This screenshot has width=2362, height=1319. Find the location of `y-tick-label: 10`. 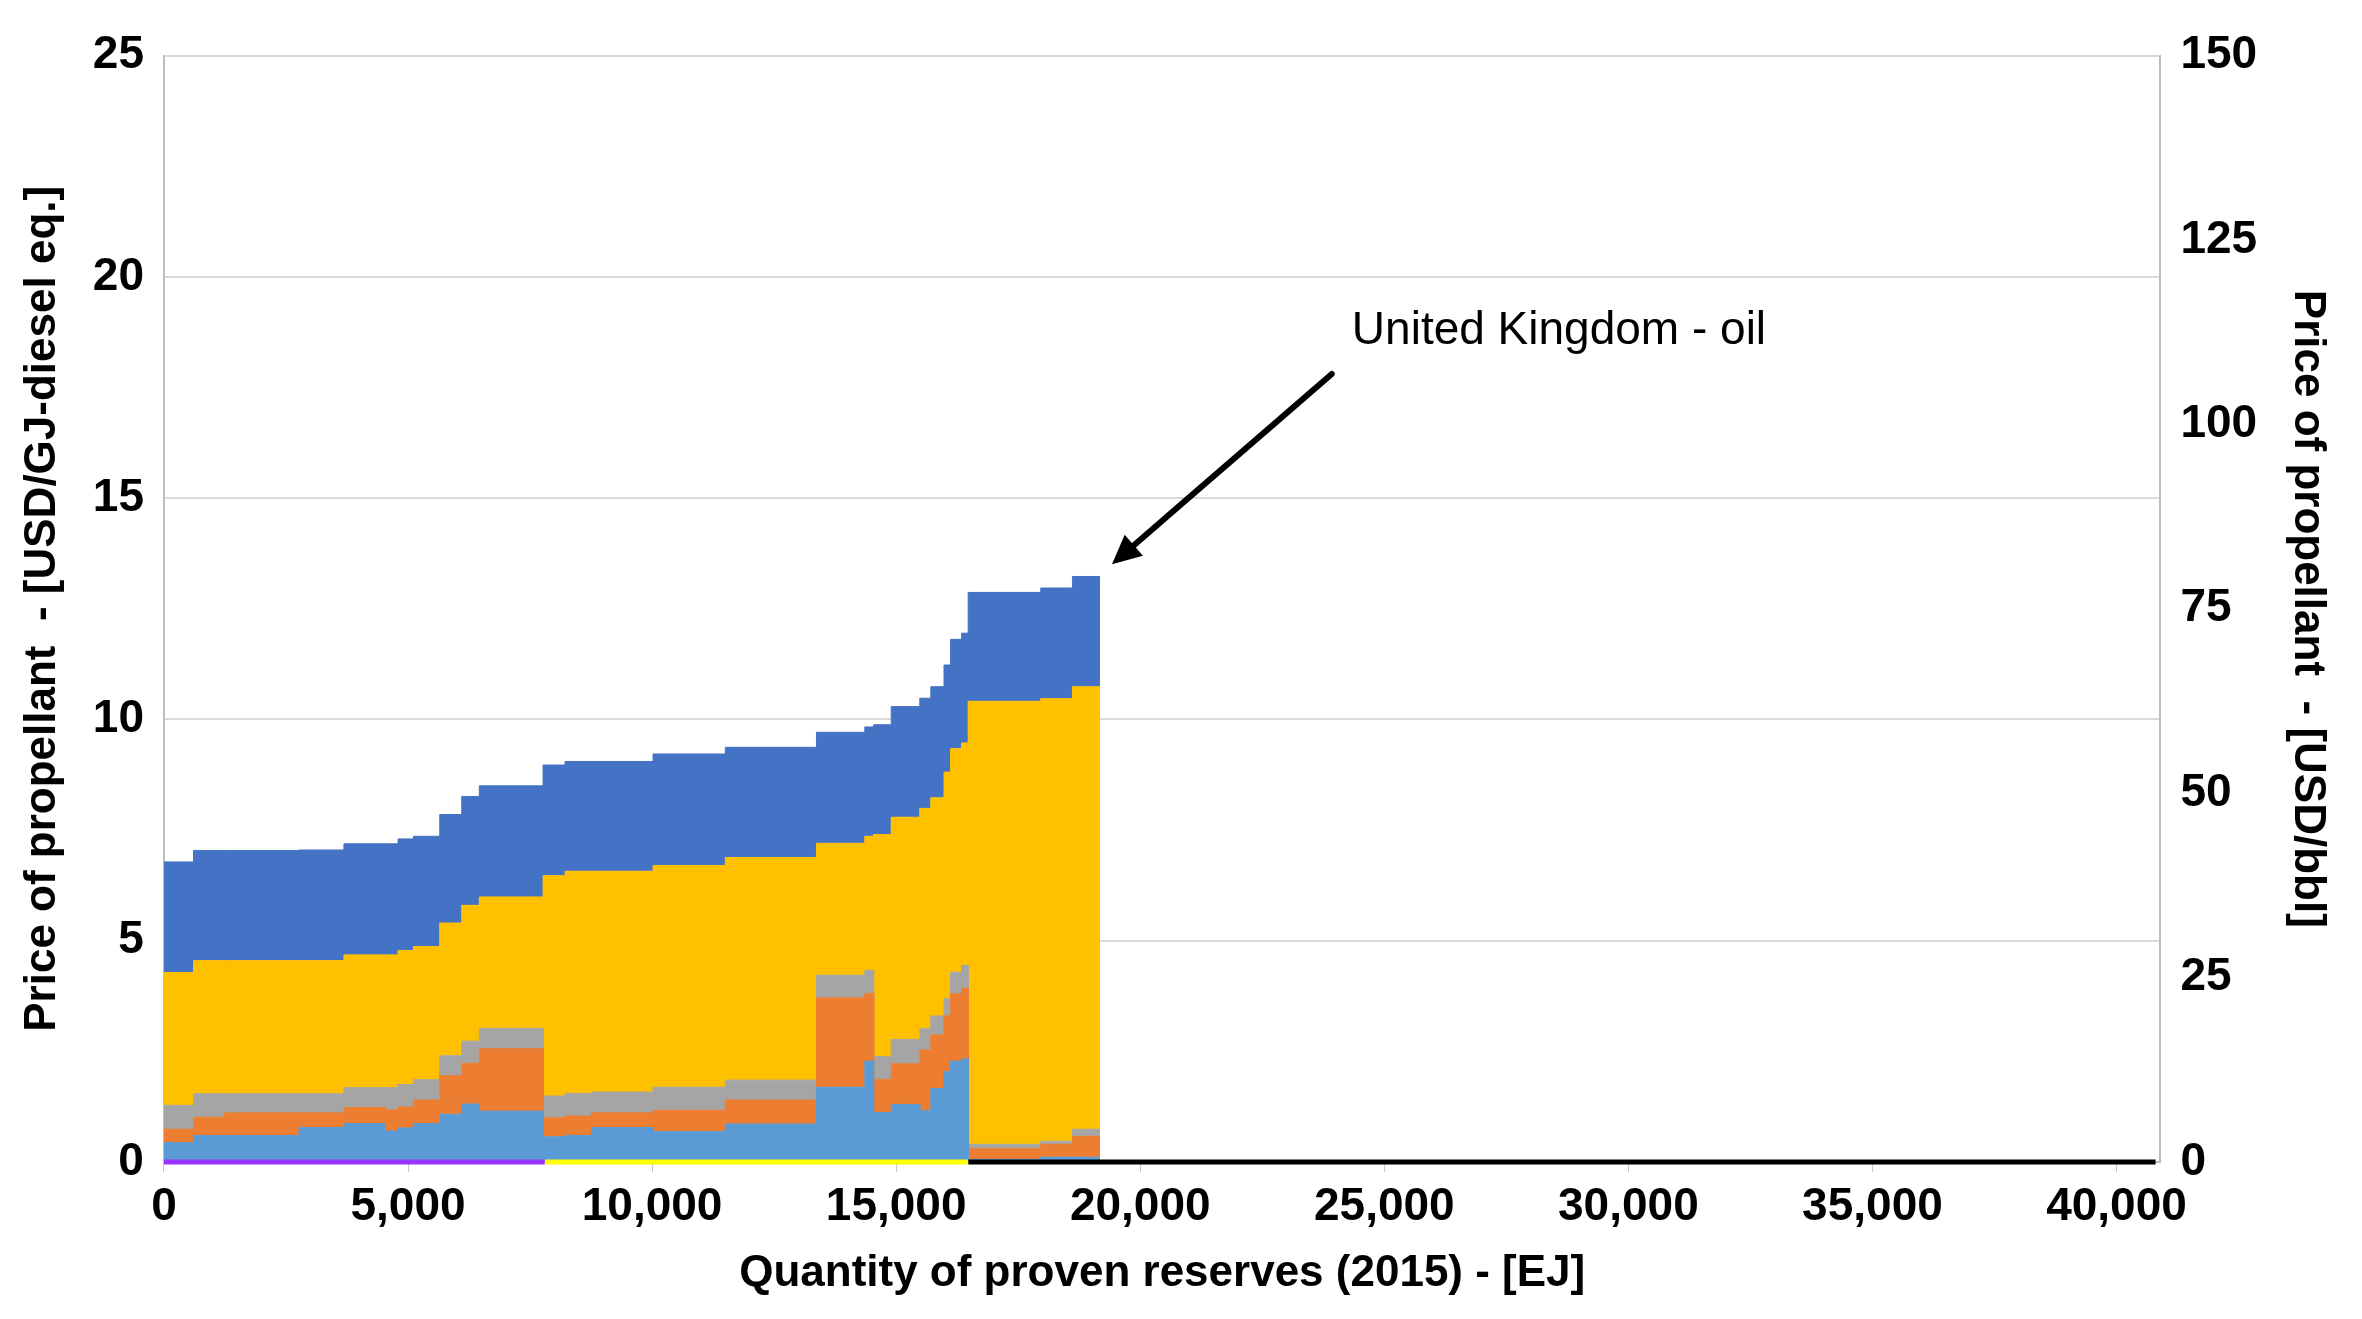

y-tick-label: 10 is located at coordinates (118, 716).